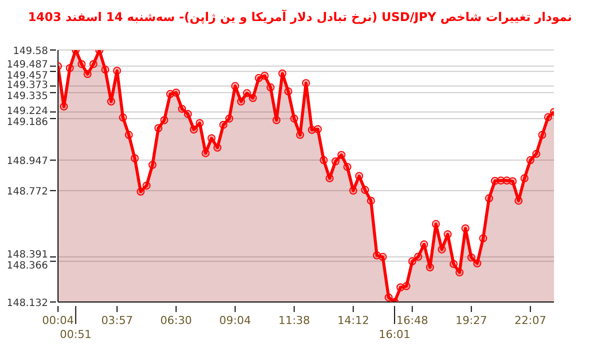 This screenshot has height=352, width=600. I want to click on y-tick-label: 149.335, so click(27, 96).